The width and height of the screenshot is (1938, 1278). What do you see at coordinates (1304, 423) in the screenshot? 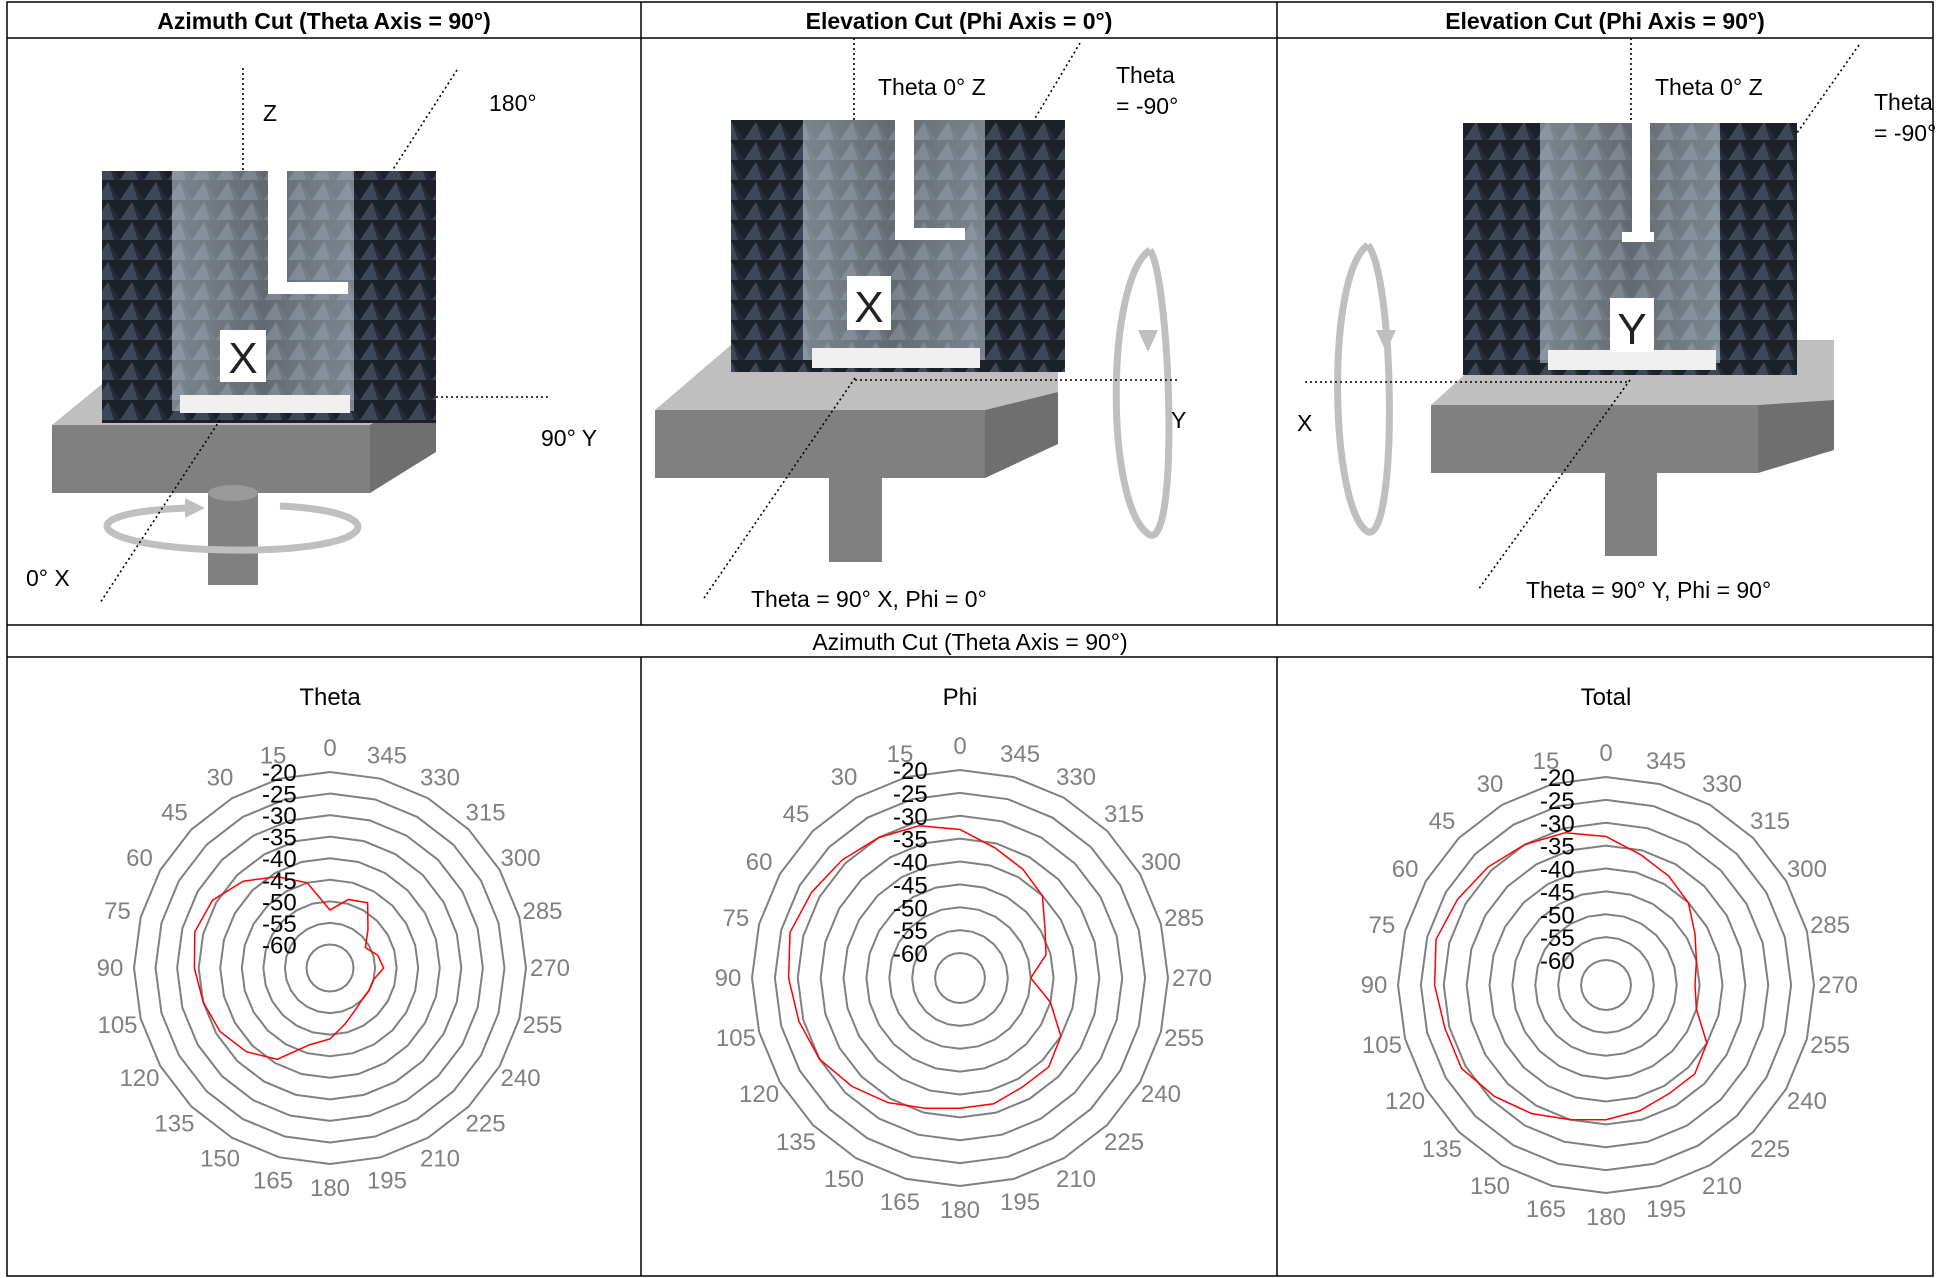
I see `axis-label-x: X` at bounding box center [1304, 423].